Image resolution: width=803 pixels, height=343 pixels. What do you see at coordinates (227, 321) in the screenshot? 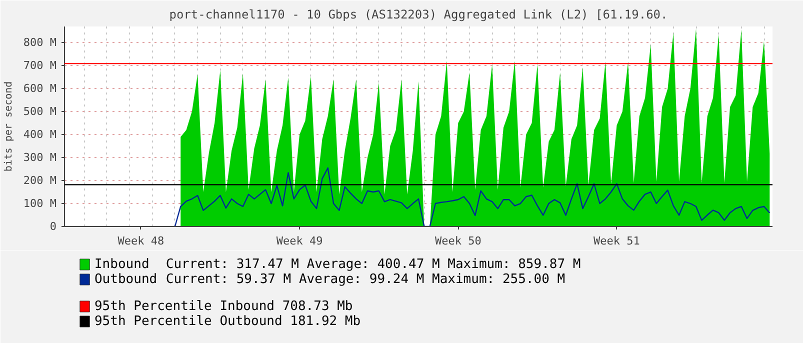
I see `legend-label: 95th Percentile Outbound 181.92 Mb` at bounding box center [227, 321].